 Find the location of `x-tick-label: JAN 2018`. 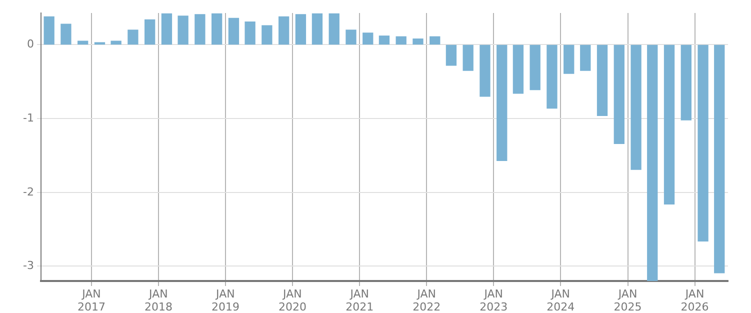

x-tick-label: JAN 2018 is located at coordinates (158, 300).